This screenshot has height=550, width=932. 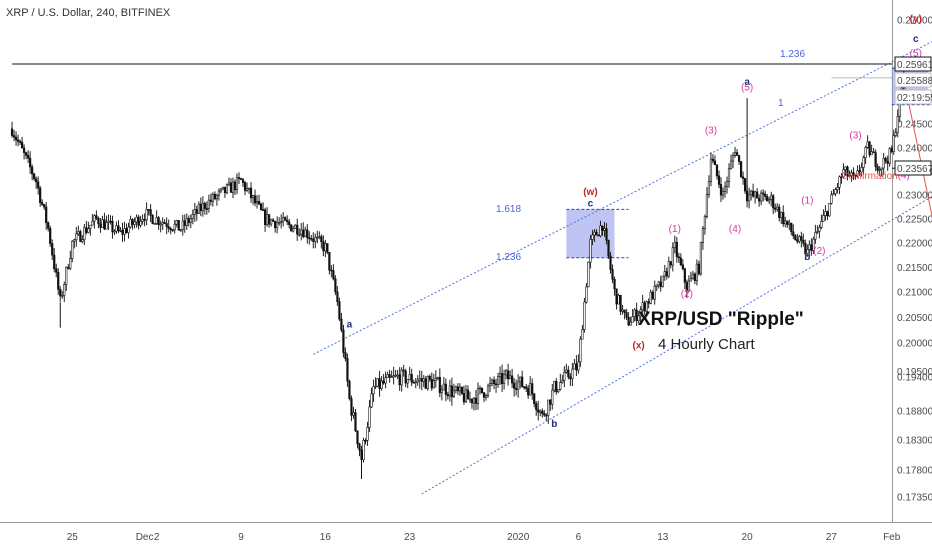 I want to click on time-axis: 25Dec29162320206132027Feb10, so click(x=466, y=533).